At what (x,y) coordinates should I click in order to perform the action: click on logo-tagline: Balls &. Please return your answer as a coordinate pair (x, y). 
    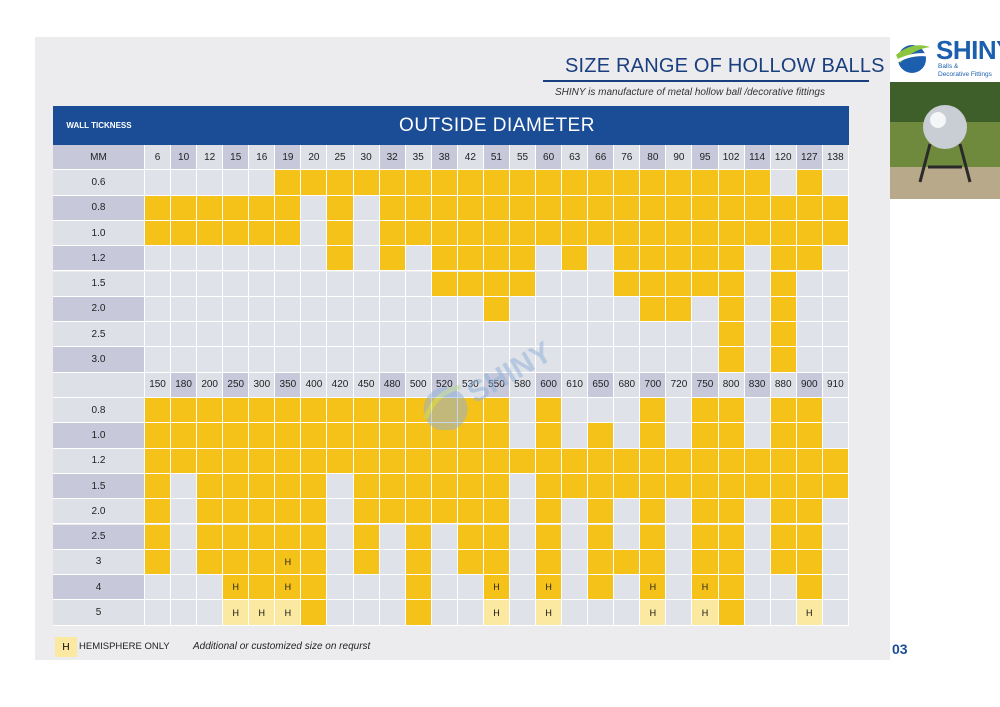
    Looking at the image, I should click on (948, 66).